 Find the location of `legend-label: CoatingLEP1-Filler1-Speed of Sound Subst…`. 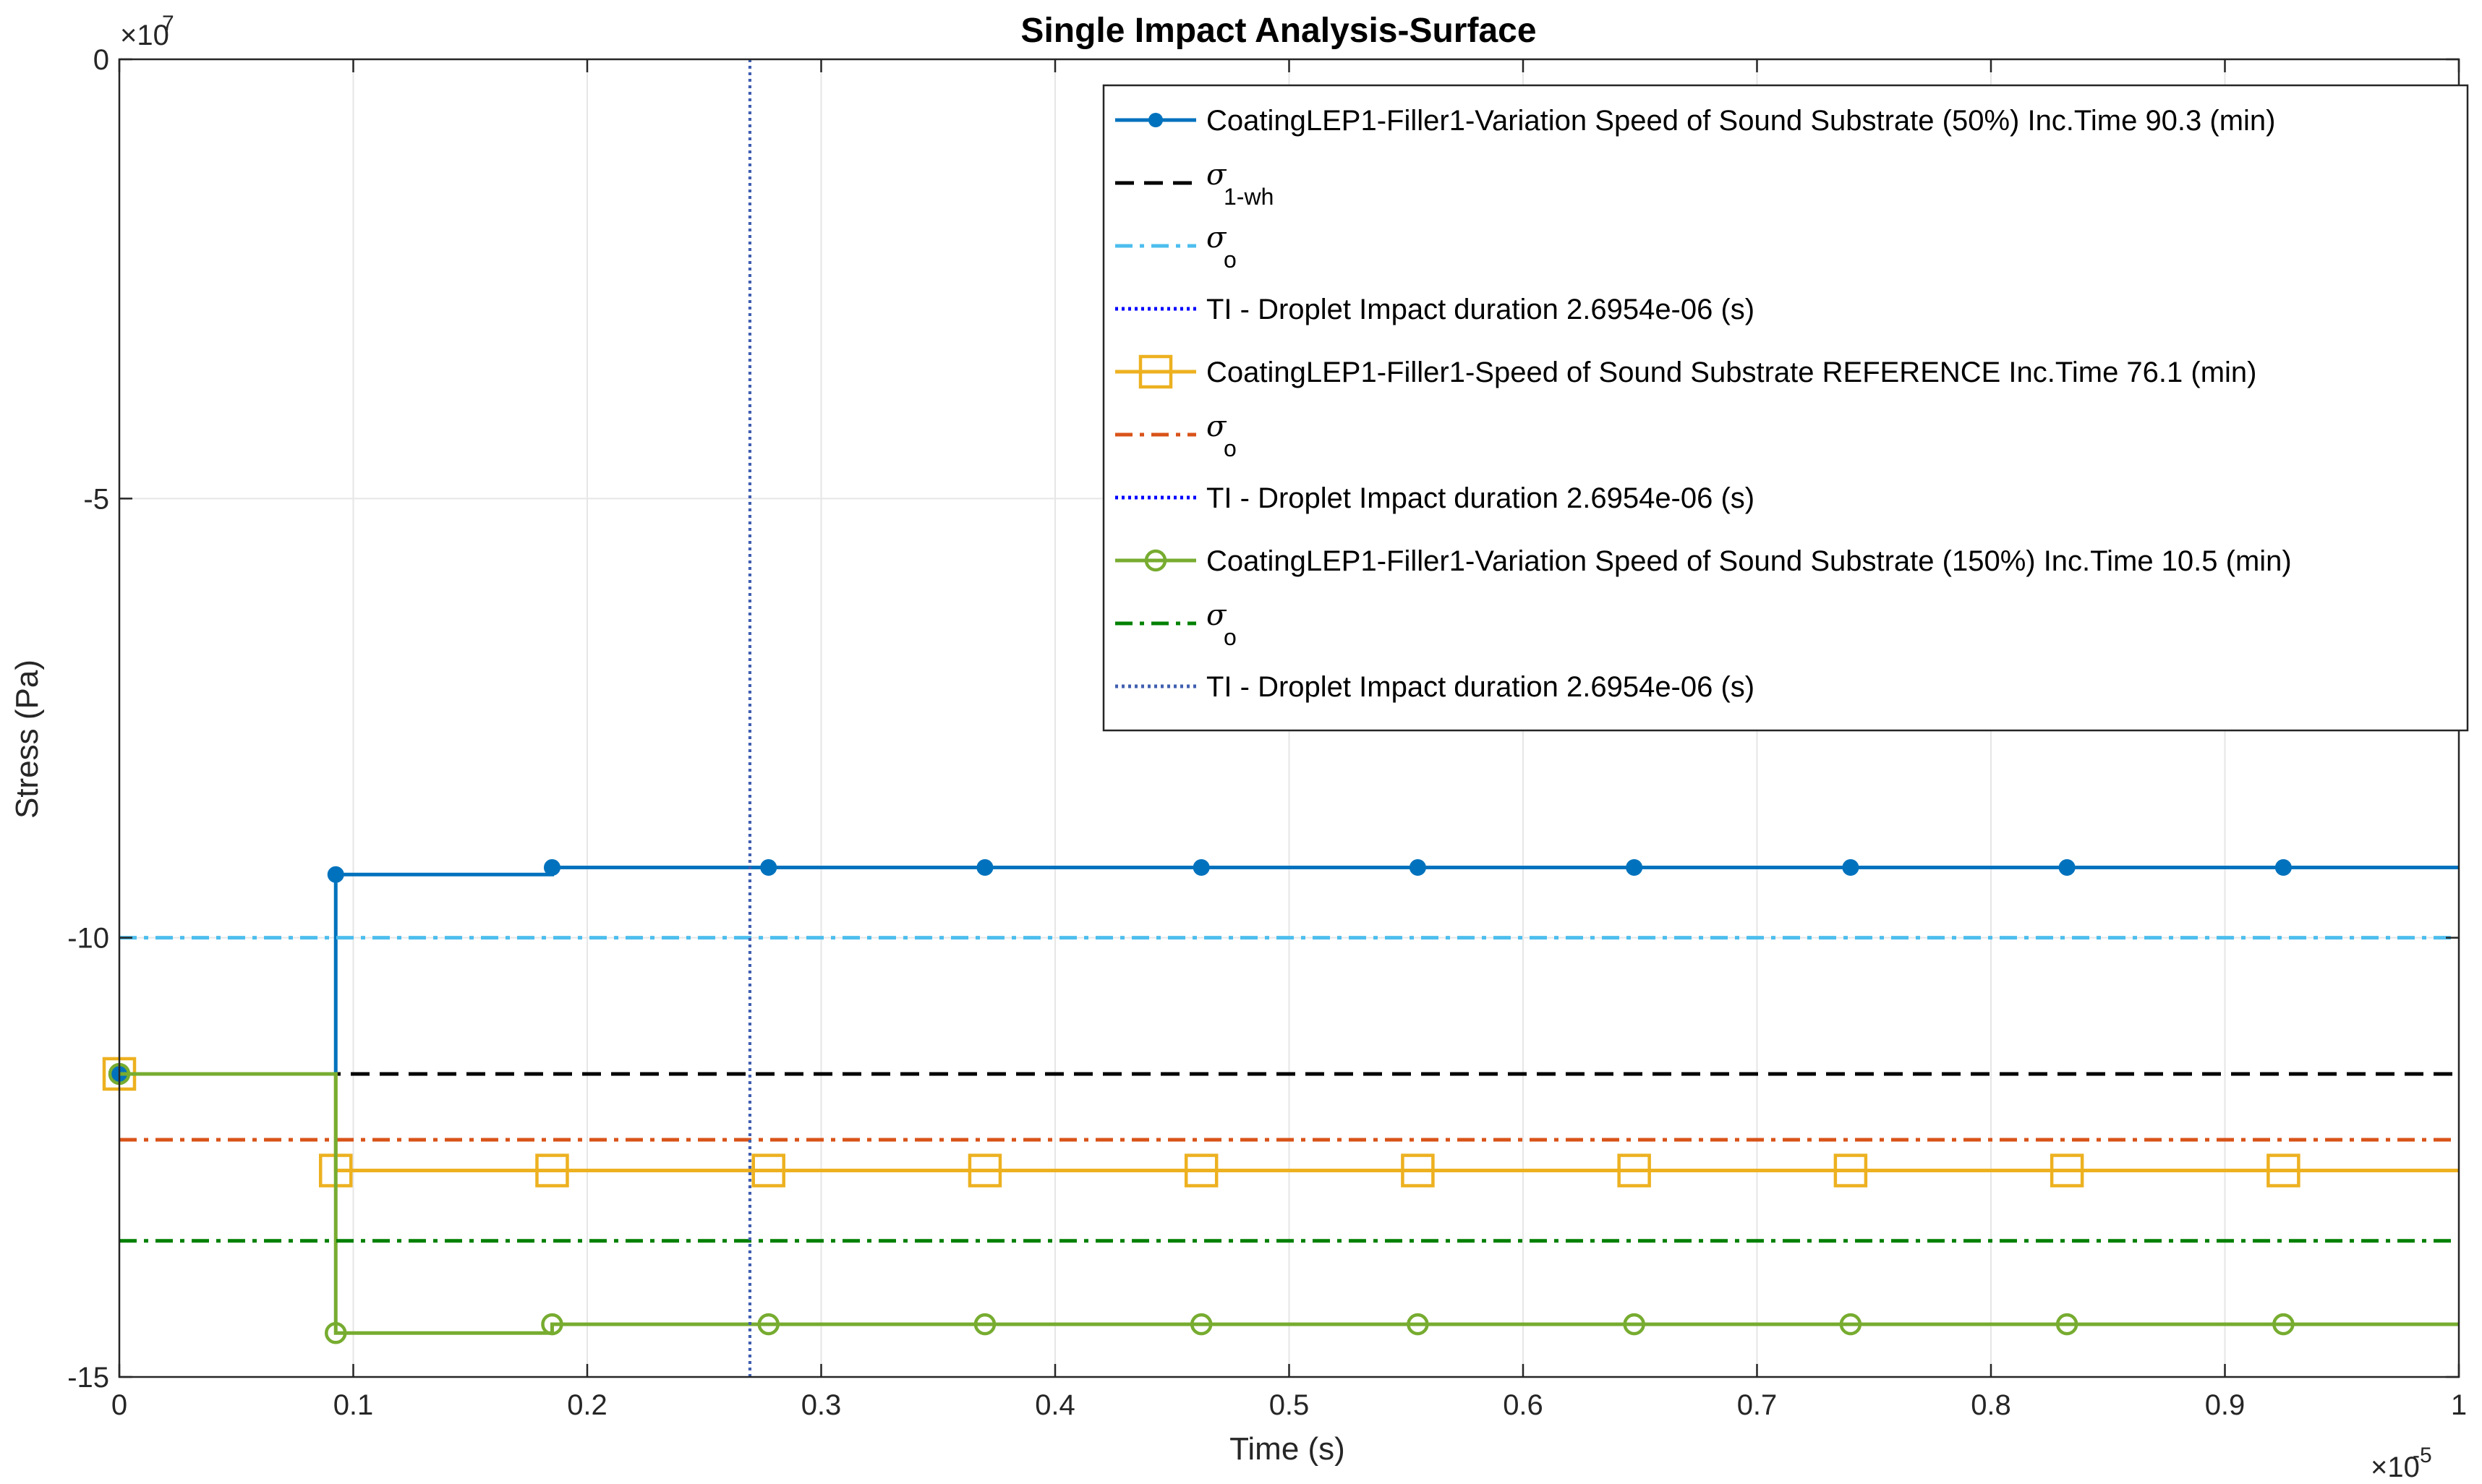

legend-label: CoatingLEP1-Filler1-Speed of Sound Subst… is located at coordinates (1731, 373).